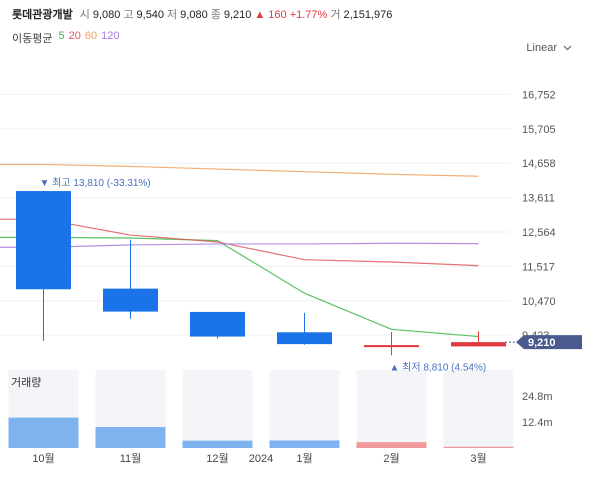 This screenshot has height=480, width=600. What do you see at coordinates (539, 302) in the screenshot?
I see `price-tick-label: 10,470` at bounding box center [539, 302].